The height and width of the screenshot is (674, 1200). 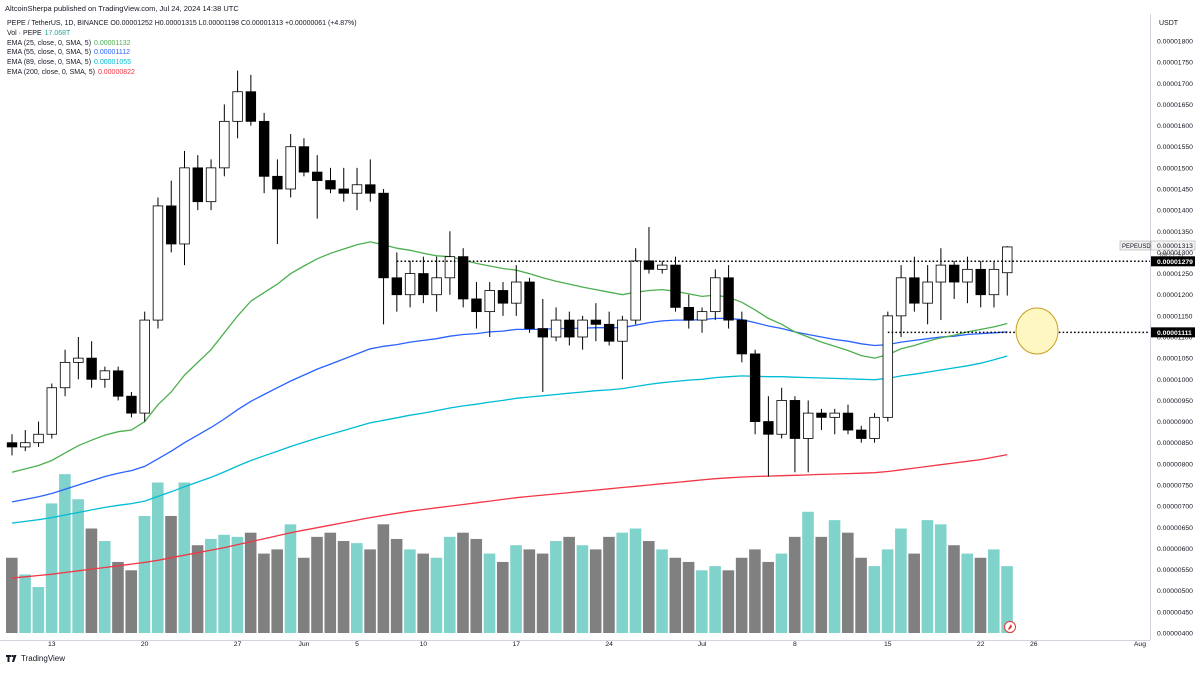 What do you see at coordinates (1175, 464) in the screenshot?
I see `price-tick-label: 0.00000800` at bounding box center [1175, 464].